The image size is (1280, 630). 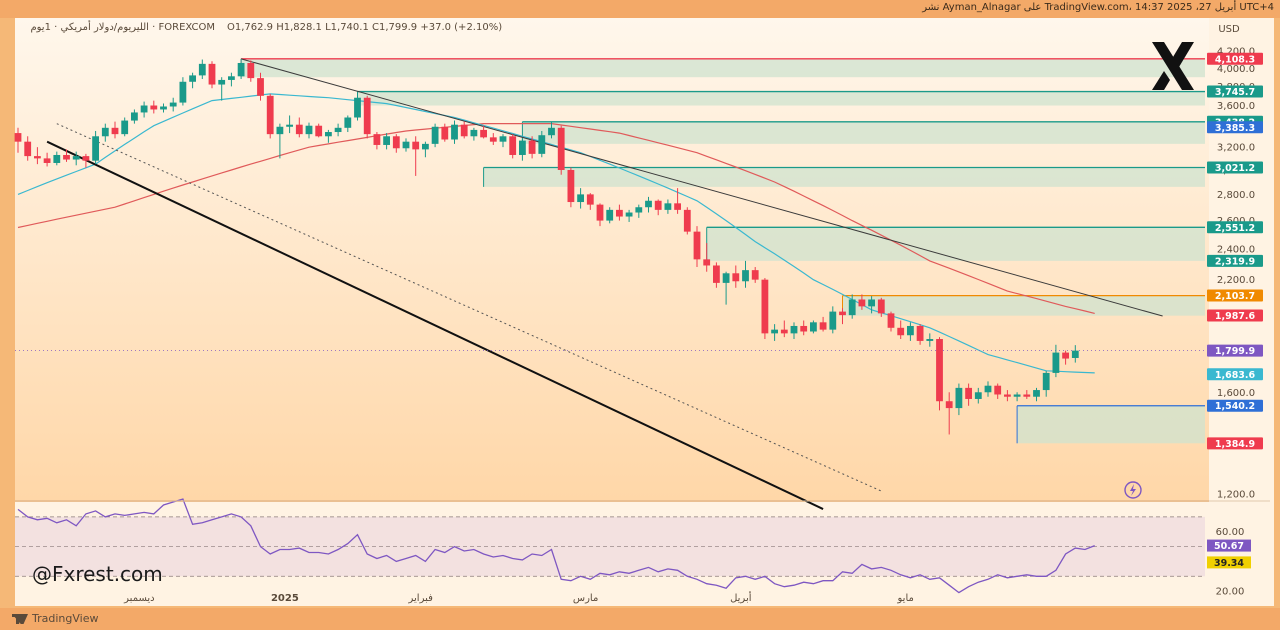 I want to click on tradingview-logo: TradingView, so click(x=55, y=618).